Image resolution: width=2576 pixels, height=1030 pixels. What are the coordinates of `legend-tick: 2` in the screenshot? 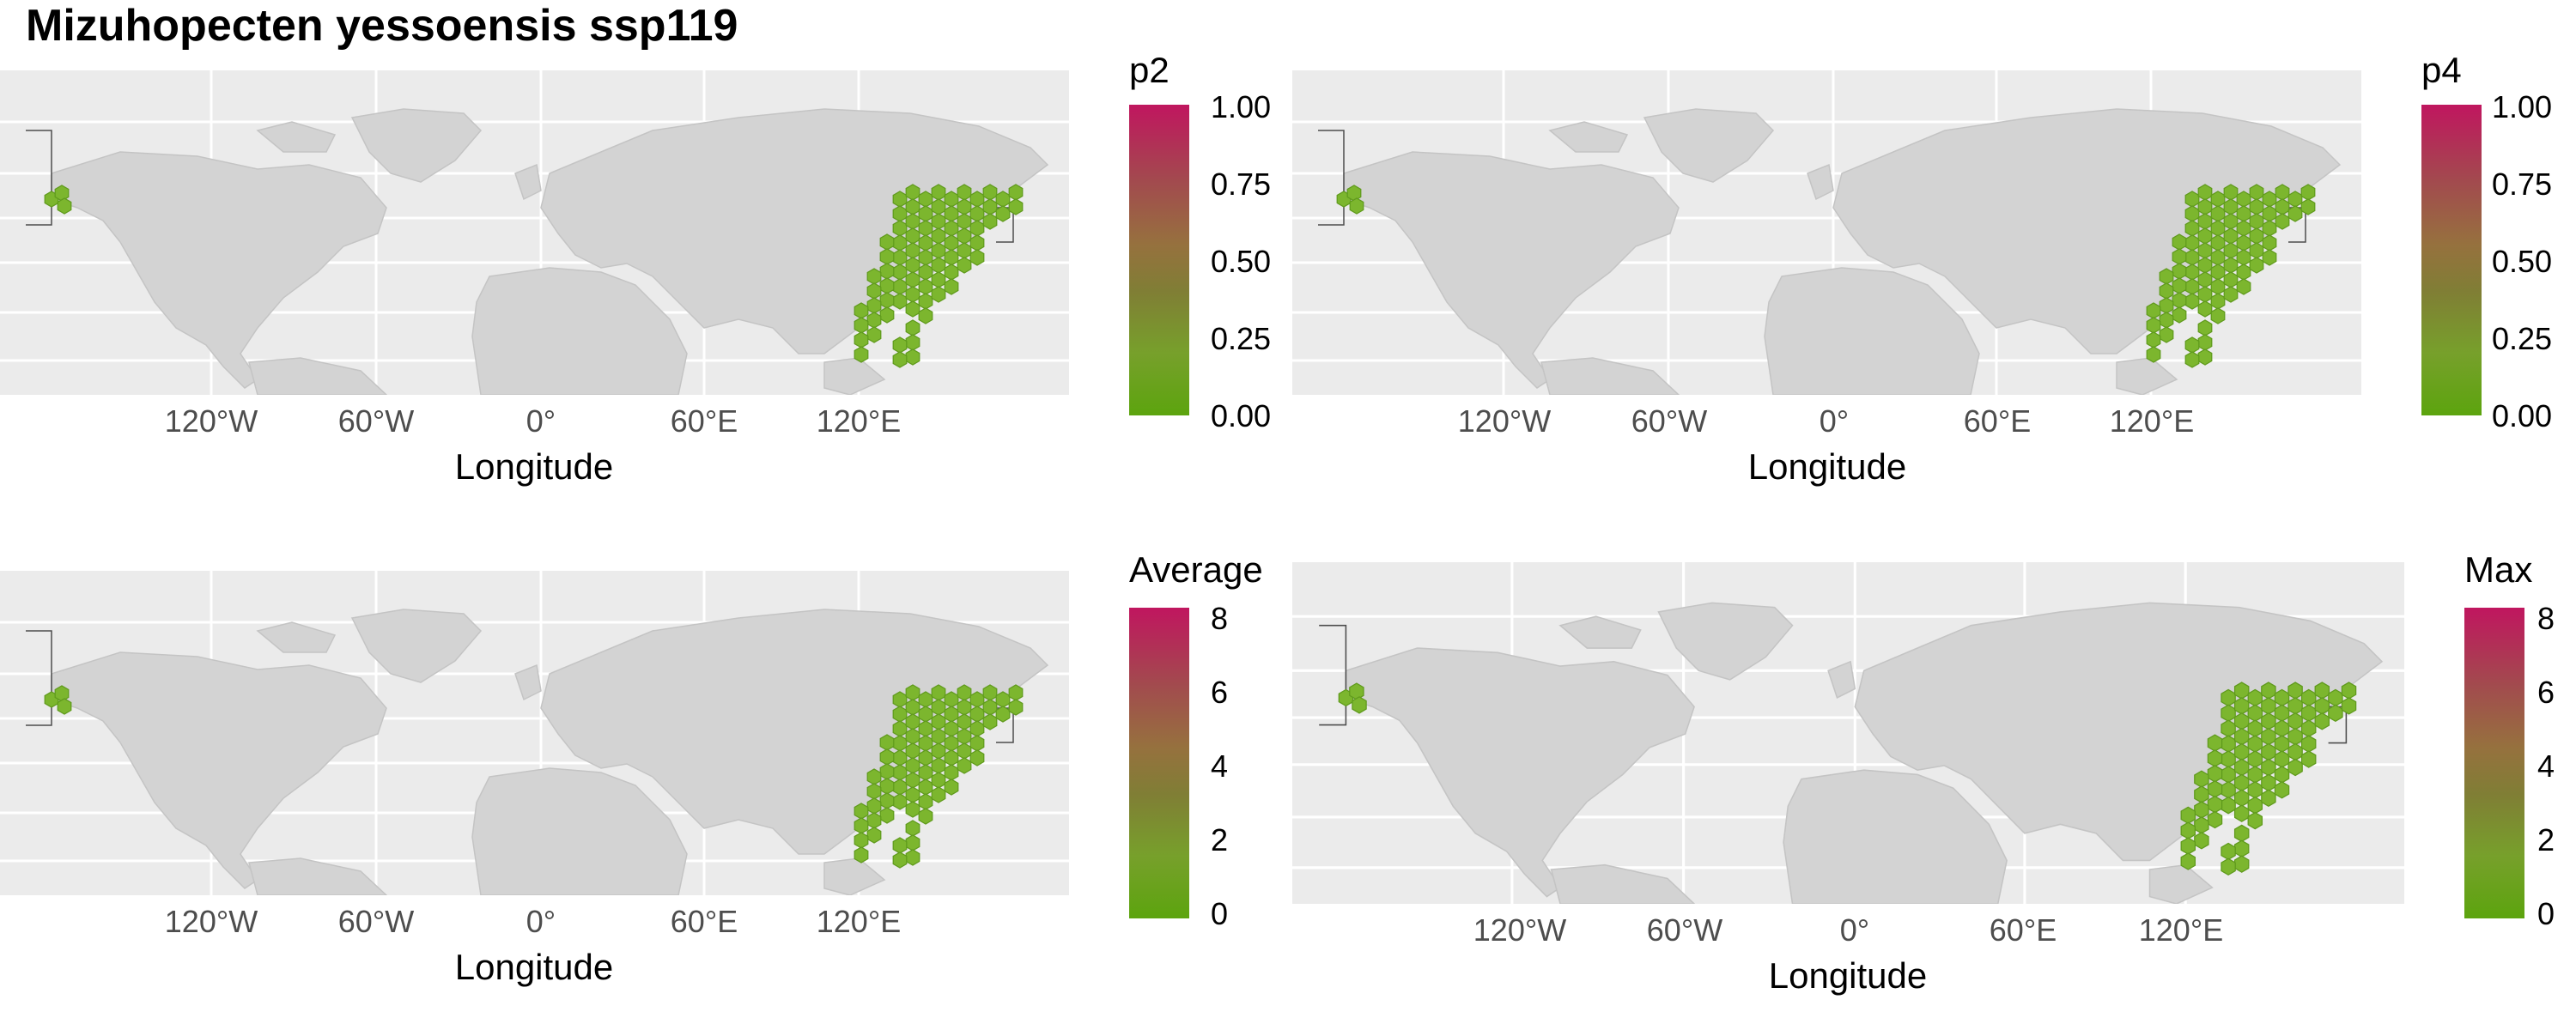 It's located at (2546, 839).